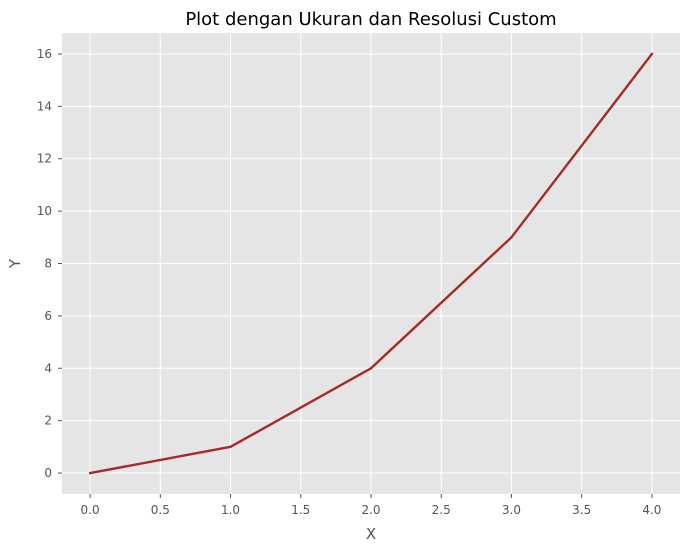  I want to click on y-tick-label: 6, so click(48, 316).